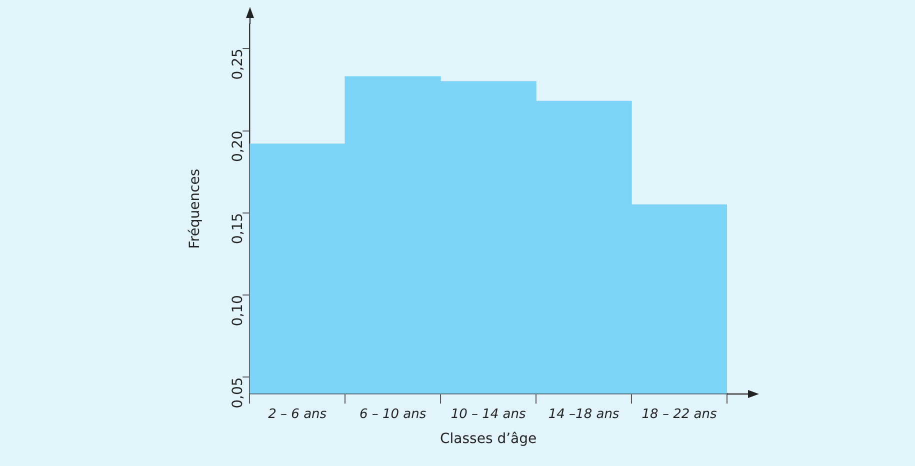 The height and width of the screenshot is (466, 915). Describe the element at coordinates (488, 414) in the screenshot. I see `x-tick-label: 10 – 14 ans` at that location.